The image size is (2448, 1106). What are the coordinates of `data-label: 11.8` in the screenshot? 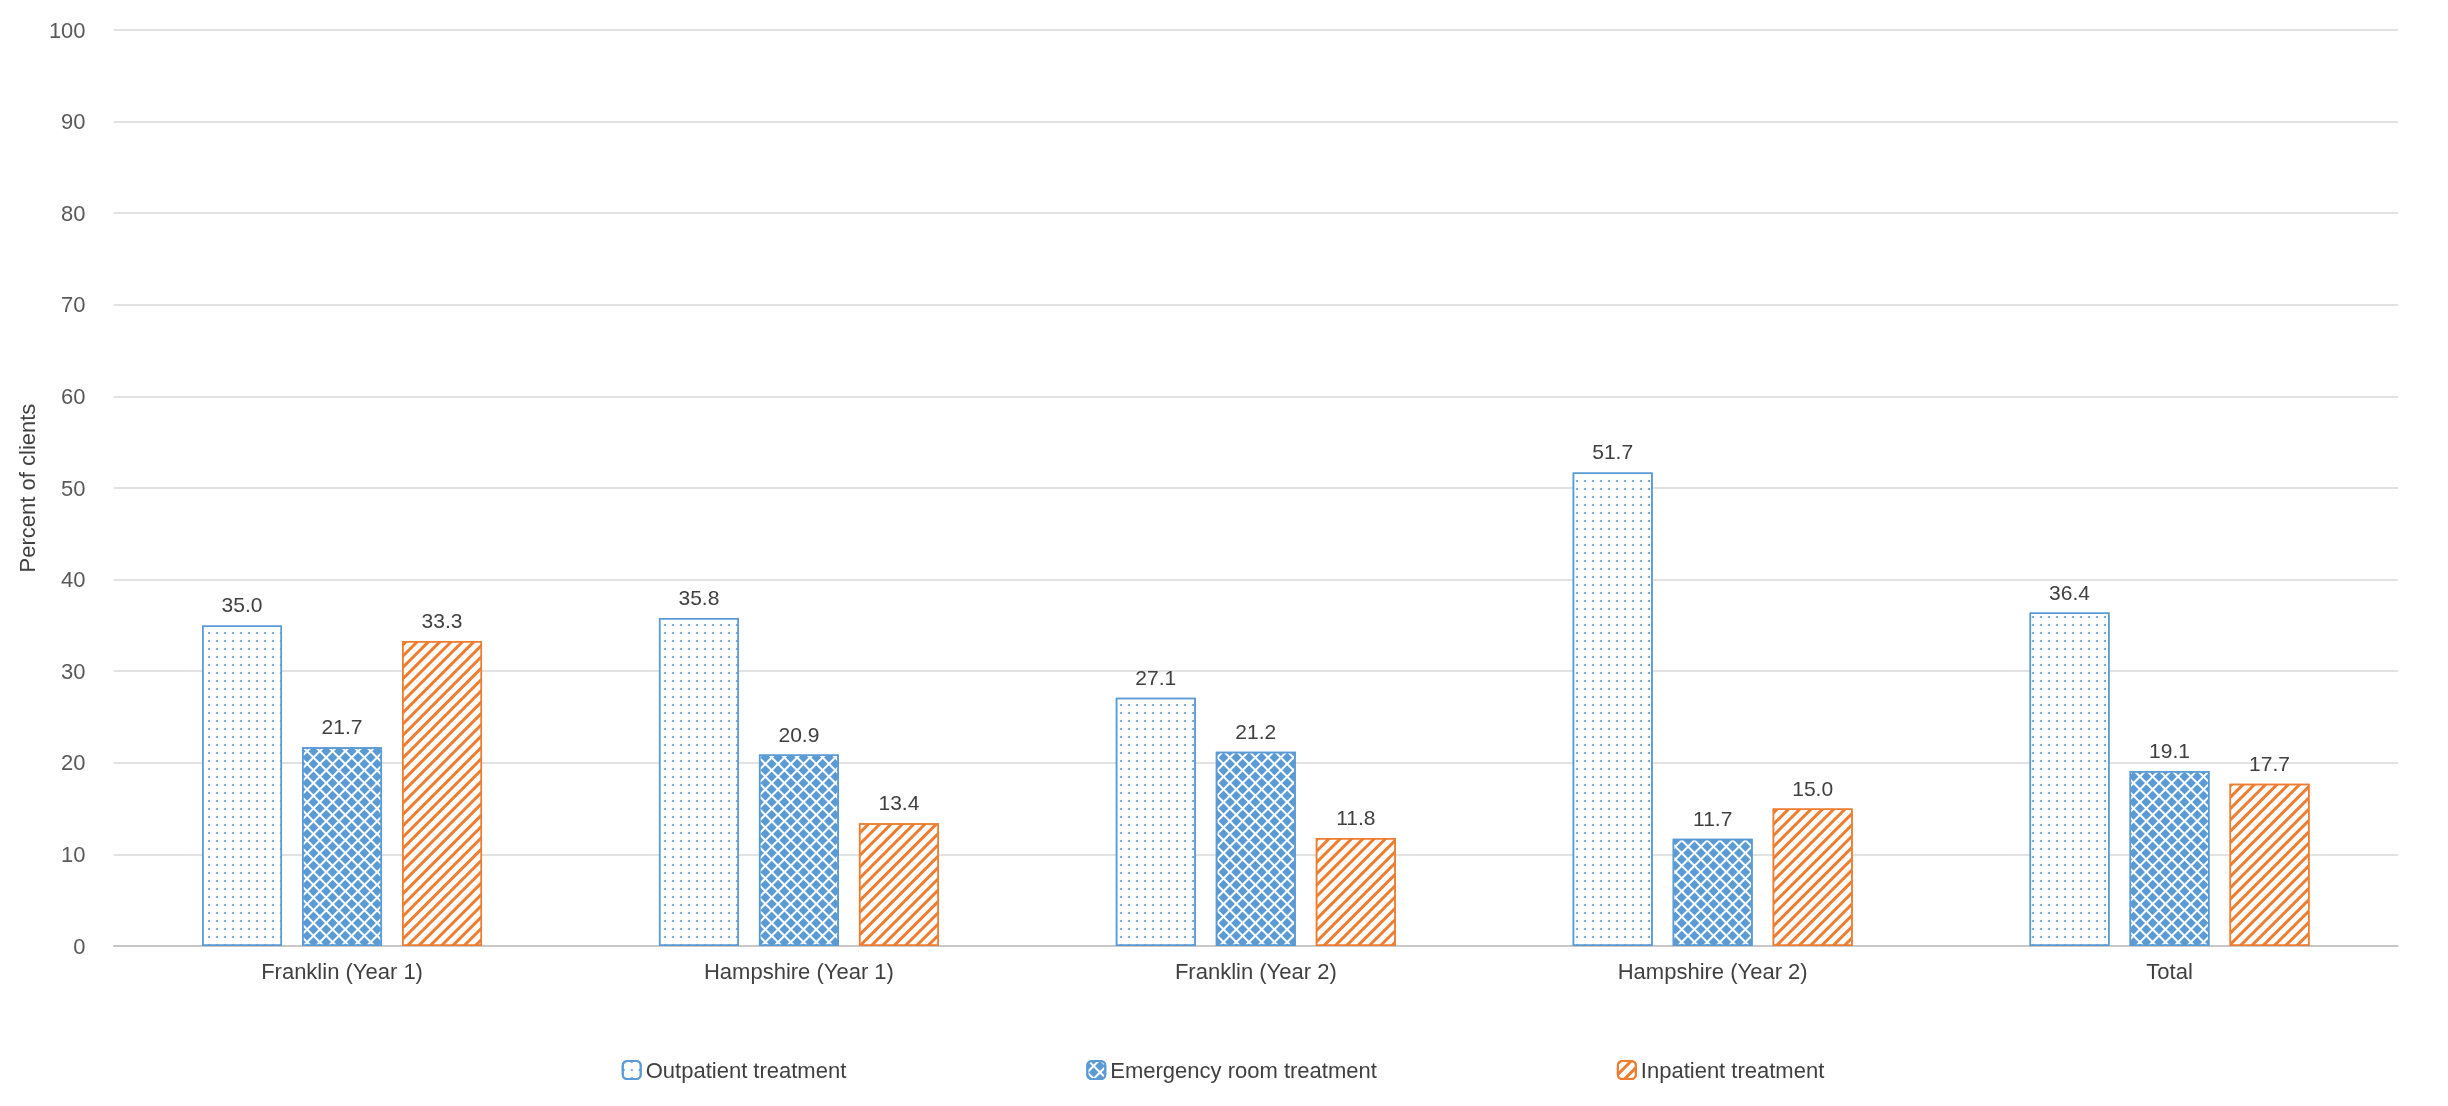 It's located at (1356, 817).